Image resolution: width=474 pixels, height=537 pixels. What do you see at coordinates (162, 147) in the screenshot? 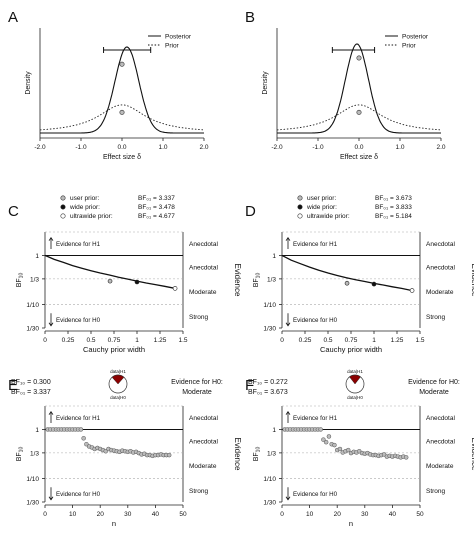
I see `x-tick-label: 1.0` at bounding box center [162, 147].